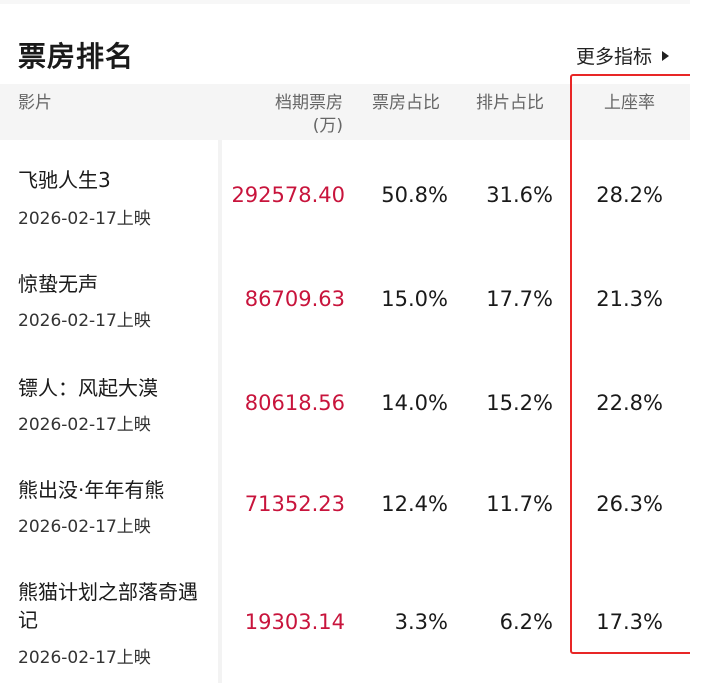 Image resolution: width=721 pixels, height=683 pixels. I want to click on box-share-value: 50.8%, so click(414, 195).